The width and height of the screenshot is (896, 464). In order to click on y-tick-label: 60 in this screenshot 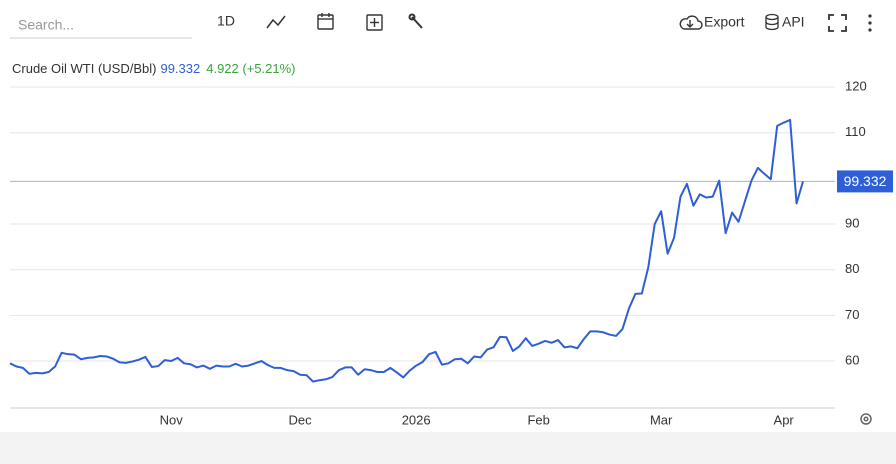, I will do `click(852, 359)`.